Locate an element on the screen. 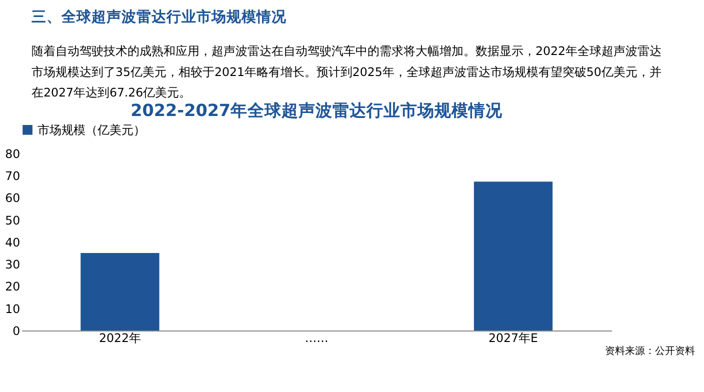 This screenshot has width=704, height=392. text: 随着自动驾驶技术的成熟和应用，超声波雷达在自动驾驶汽车中的需求将大幅增加。数据显示，2022年全球超声波雷达 is located at coordinates (346, 51).